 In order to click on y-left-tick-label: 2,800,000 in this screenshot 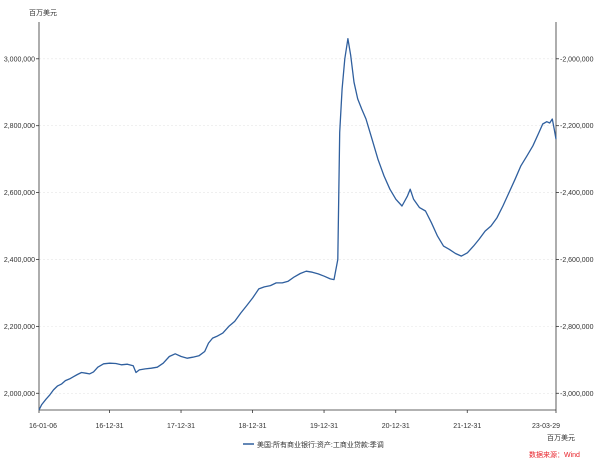, I will do `click(19, 126)`.